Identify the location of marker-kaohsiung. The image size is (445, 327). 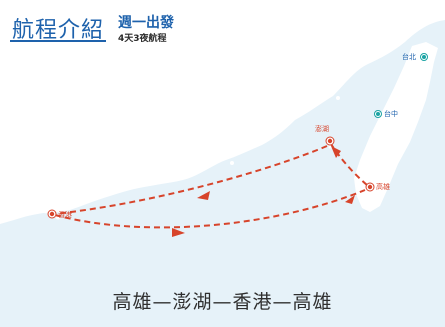
(370, 187).